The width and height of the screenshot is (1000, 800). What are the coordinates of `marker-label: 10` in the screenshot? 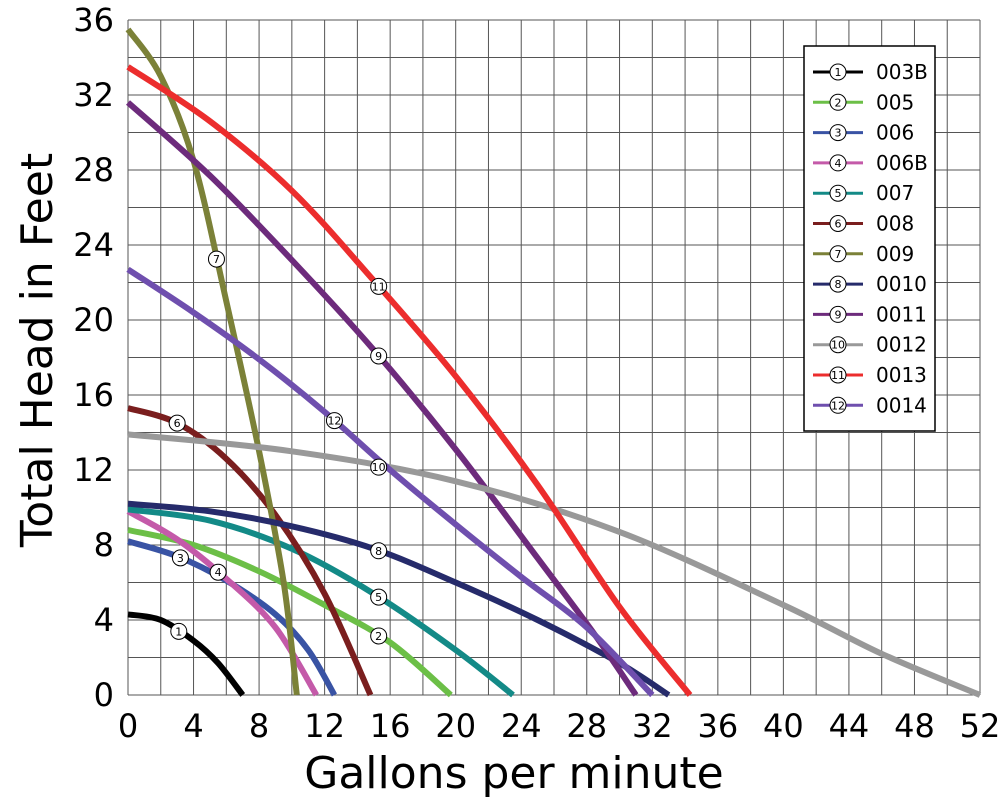 It's located at (379, 467).